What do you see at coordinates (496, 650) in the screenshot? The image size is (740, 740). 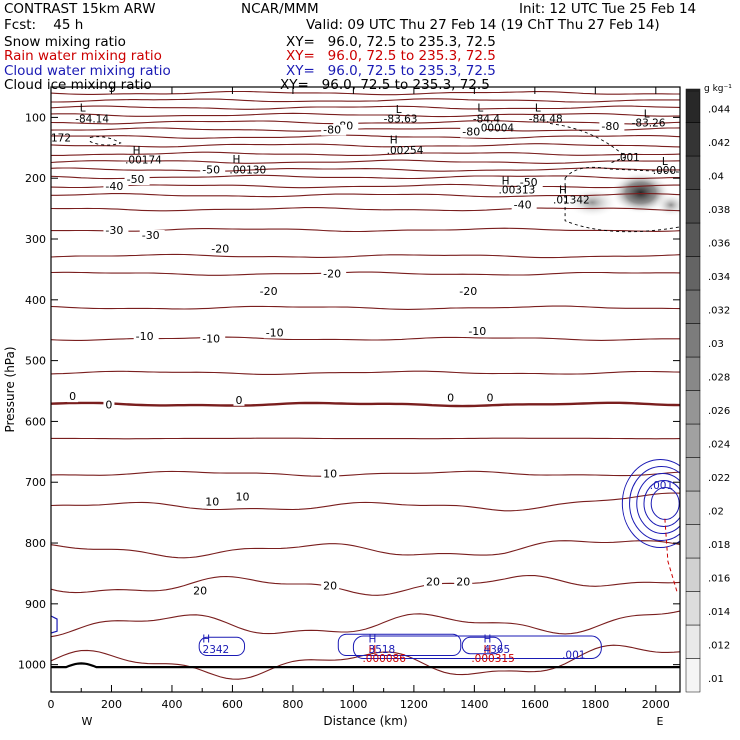 I see `extrema-label: 4365` at bounding box center [496, 650].